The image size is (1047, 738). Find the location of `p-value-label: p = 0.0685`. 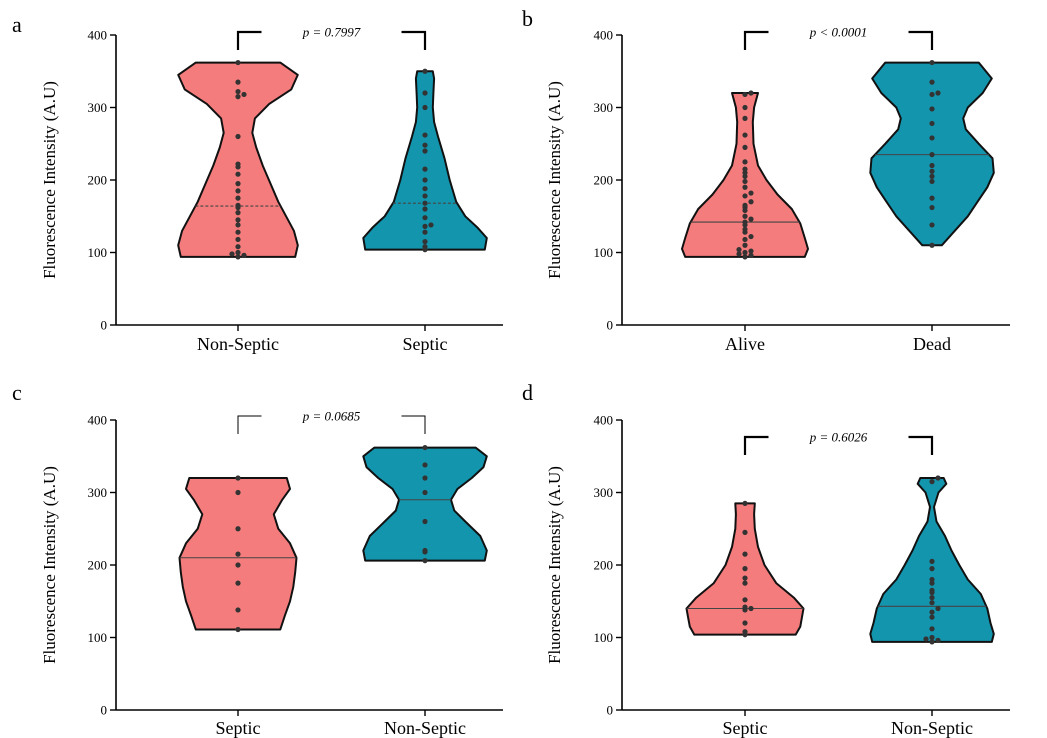

p-value-label: p = 0.0685 is located at coordinates (331, 416).